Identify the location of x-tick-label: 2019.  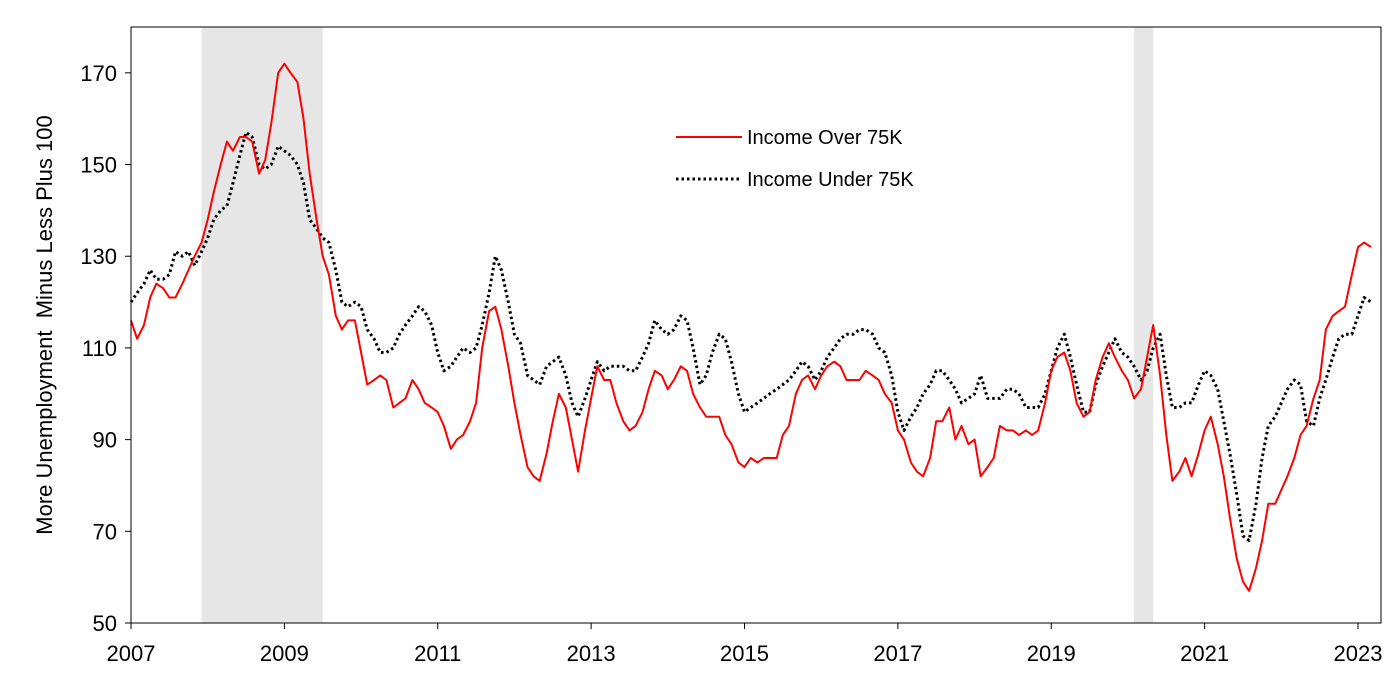
(1051, 653).